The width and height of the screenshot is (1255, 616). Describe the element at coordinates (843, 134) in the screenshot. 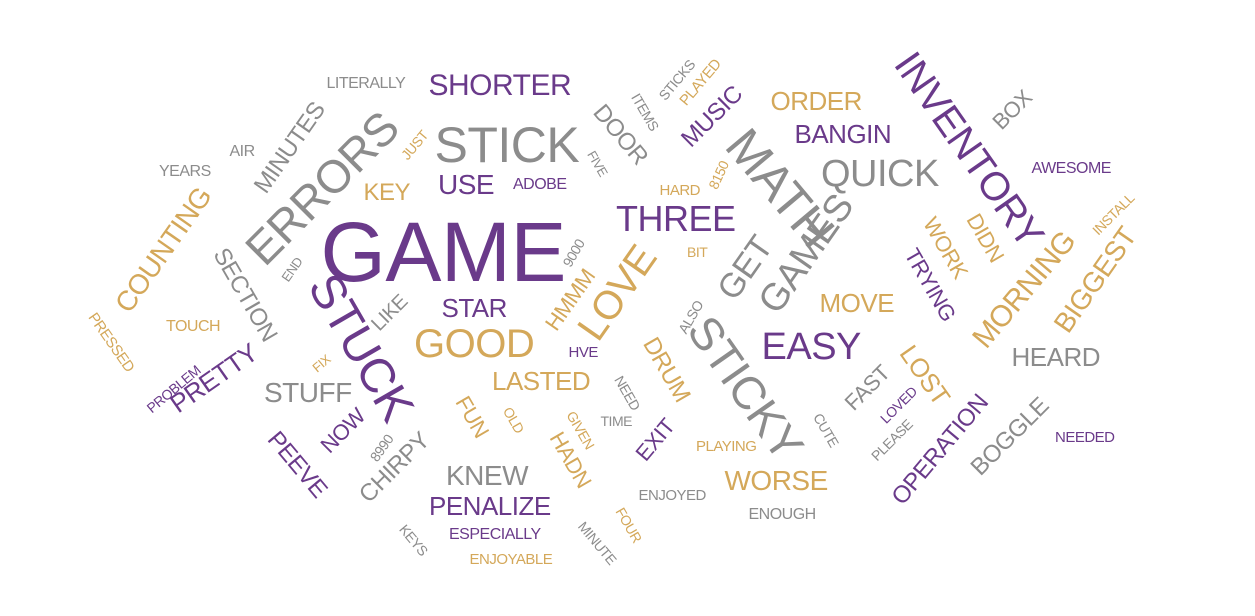

I see `cloud-word-bangin: BANGIN` at that location.